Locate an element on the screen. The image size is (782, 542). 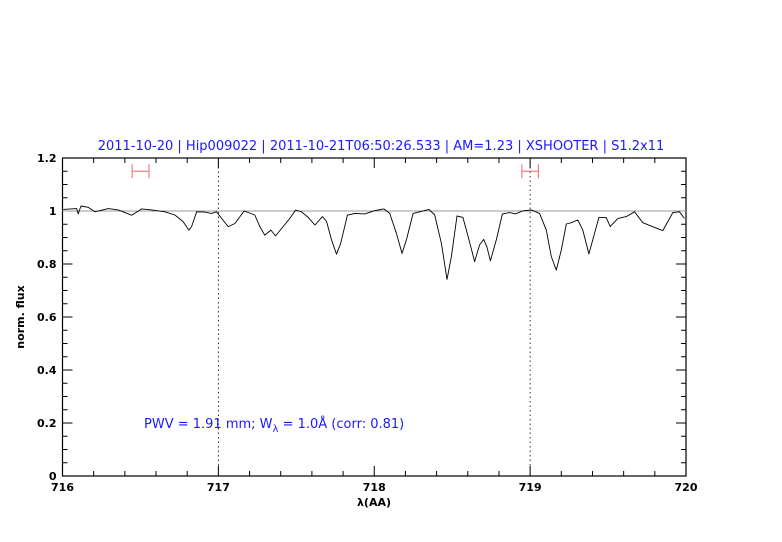
annotation-suffix: = 1.0Å (corr: 0.81) is located at coordinates (341, 424).